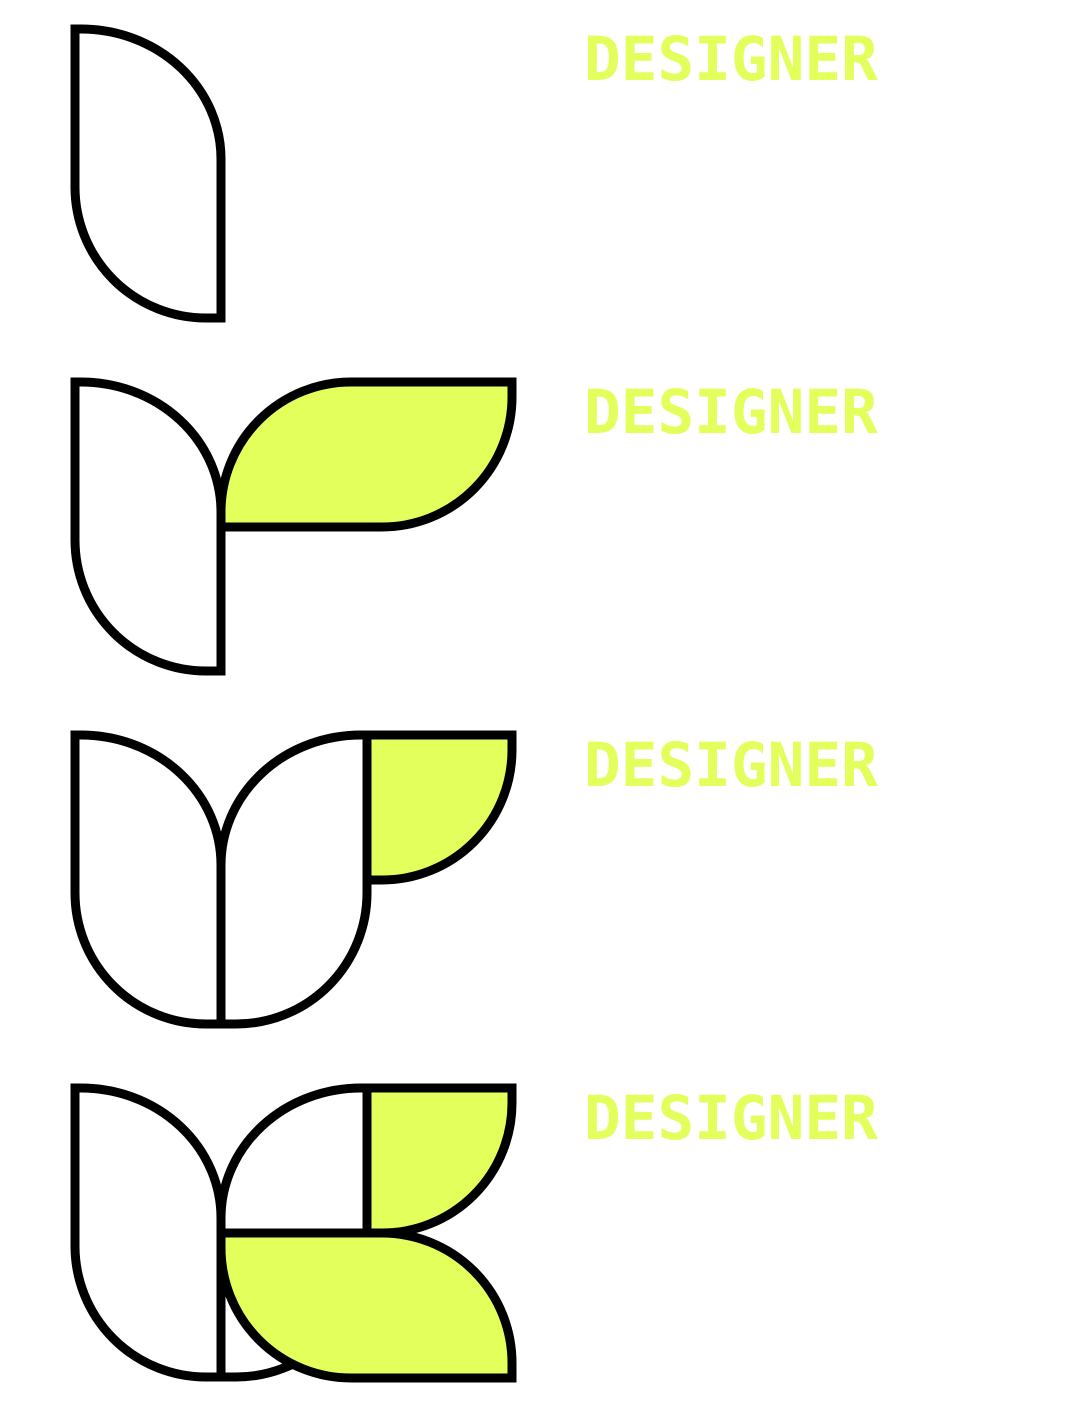 Image resolution: width=1082 pixels, height=1416 pixels. I want to click on logo-row-2-mark, so click(293, 526).